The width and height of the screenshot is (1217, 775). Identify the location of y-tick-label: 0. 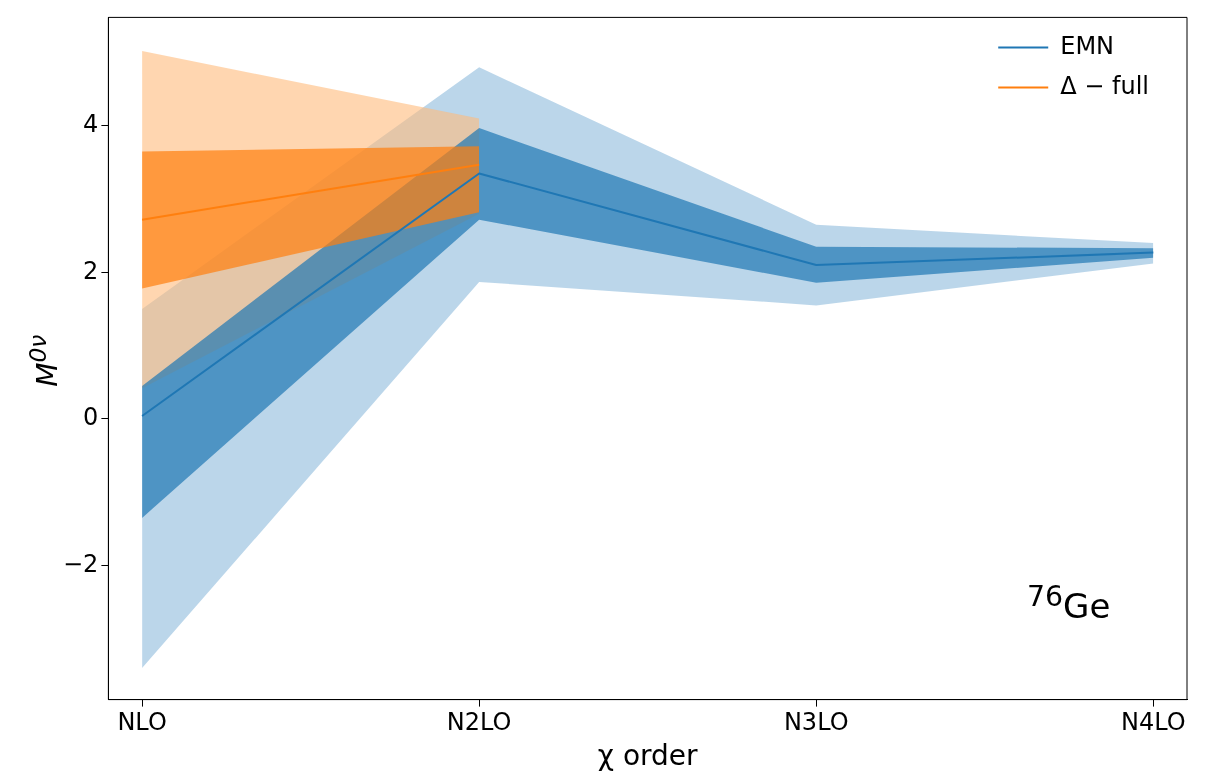
(91, 417).